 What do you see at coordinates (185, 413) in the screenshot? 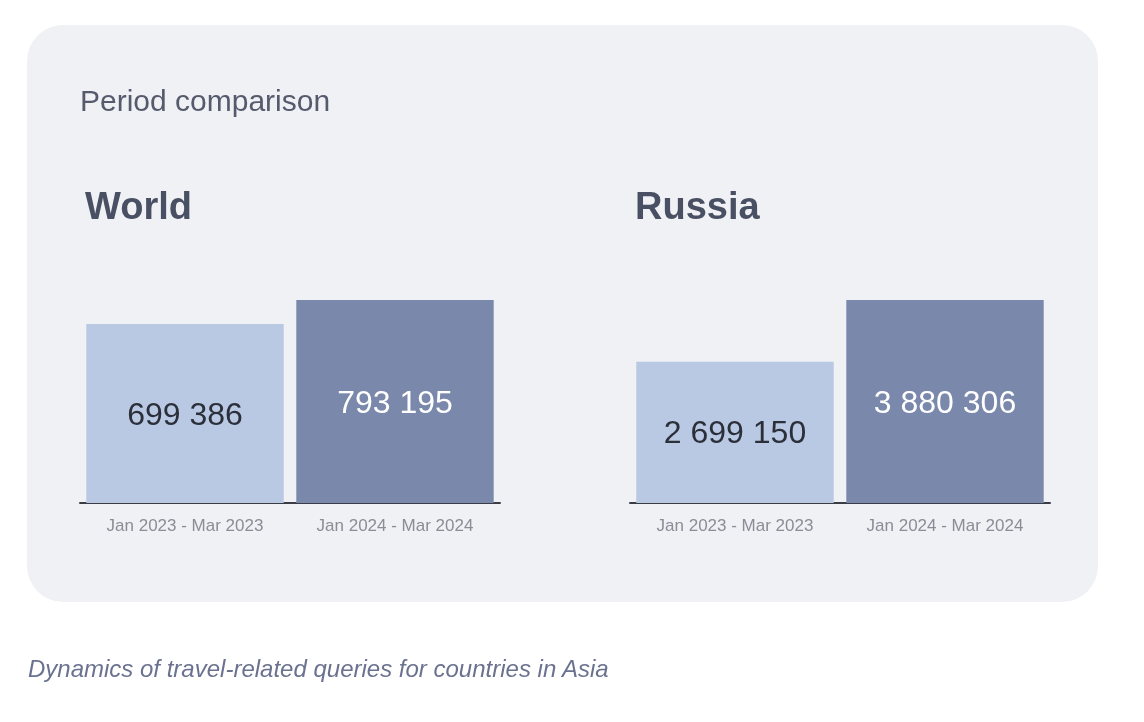
I see `data-label: 699 386` at bounding box center [185, 413].